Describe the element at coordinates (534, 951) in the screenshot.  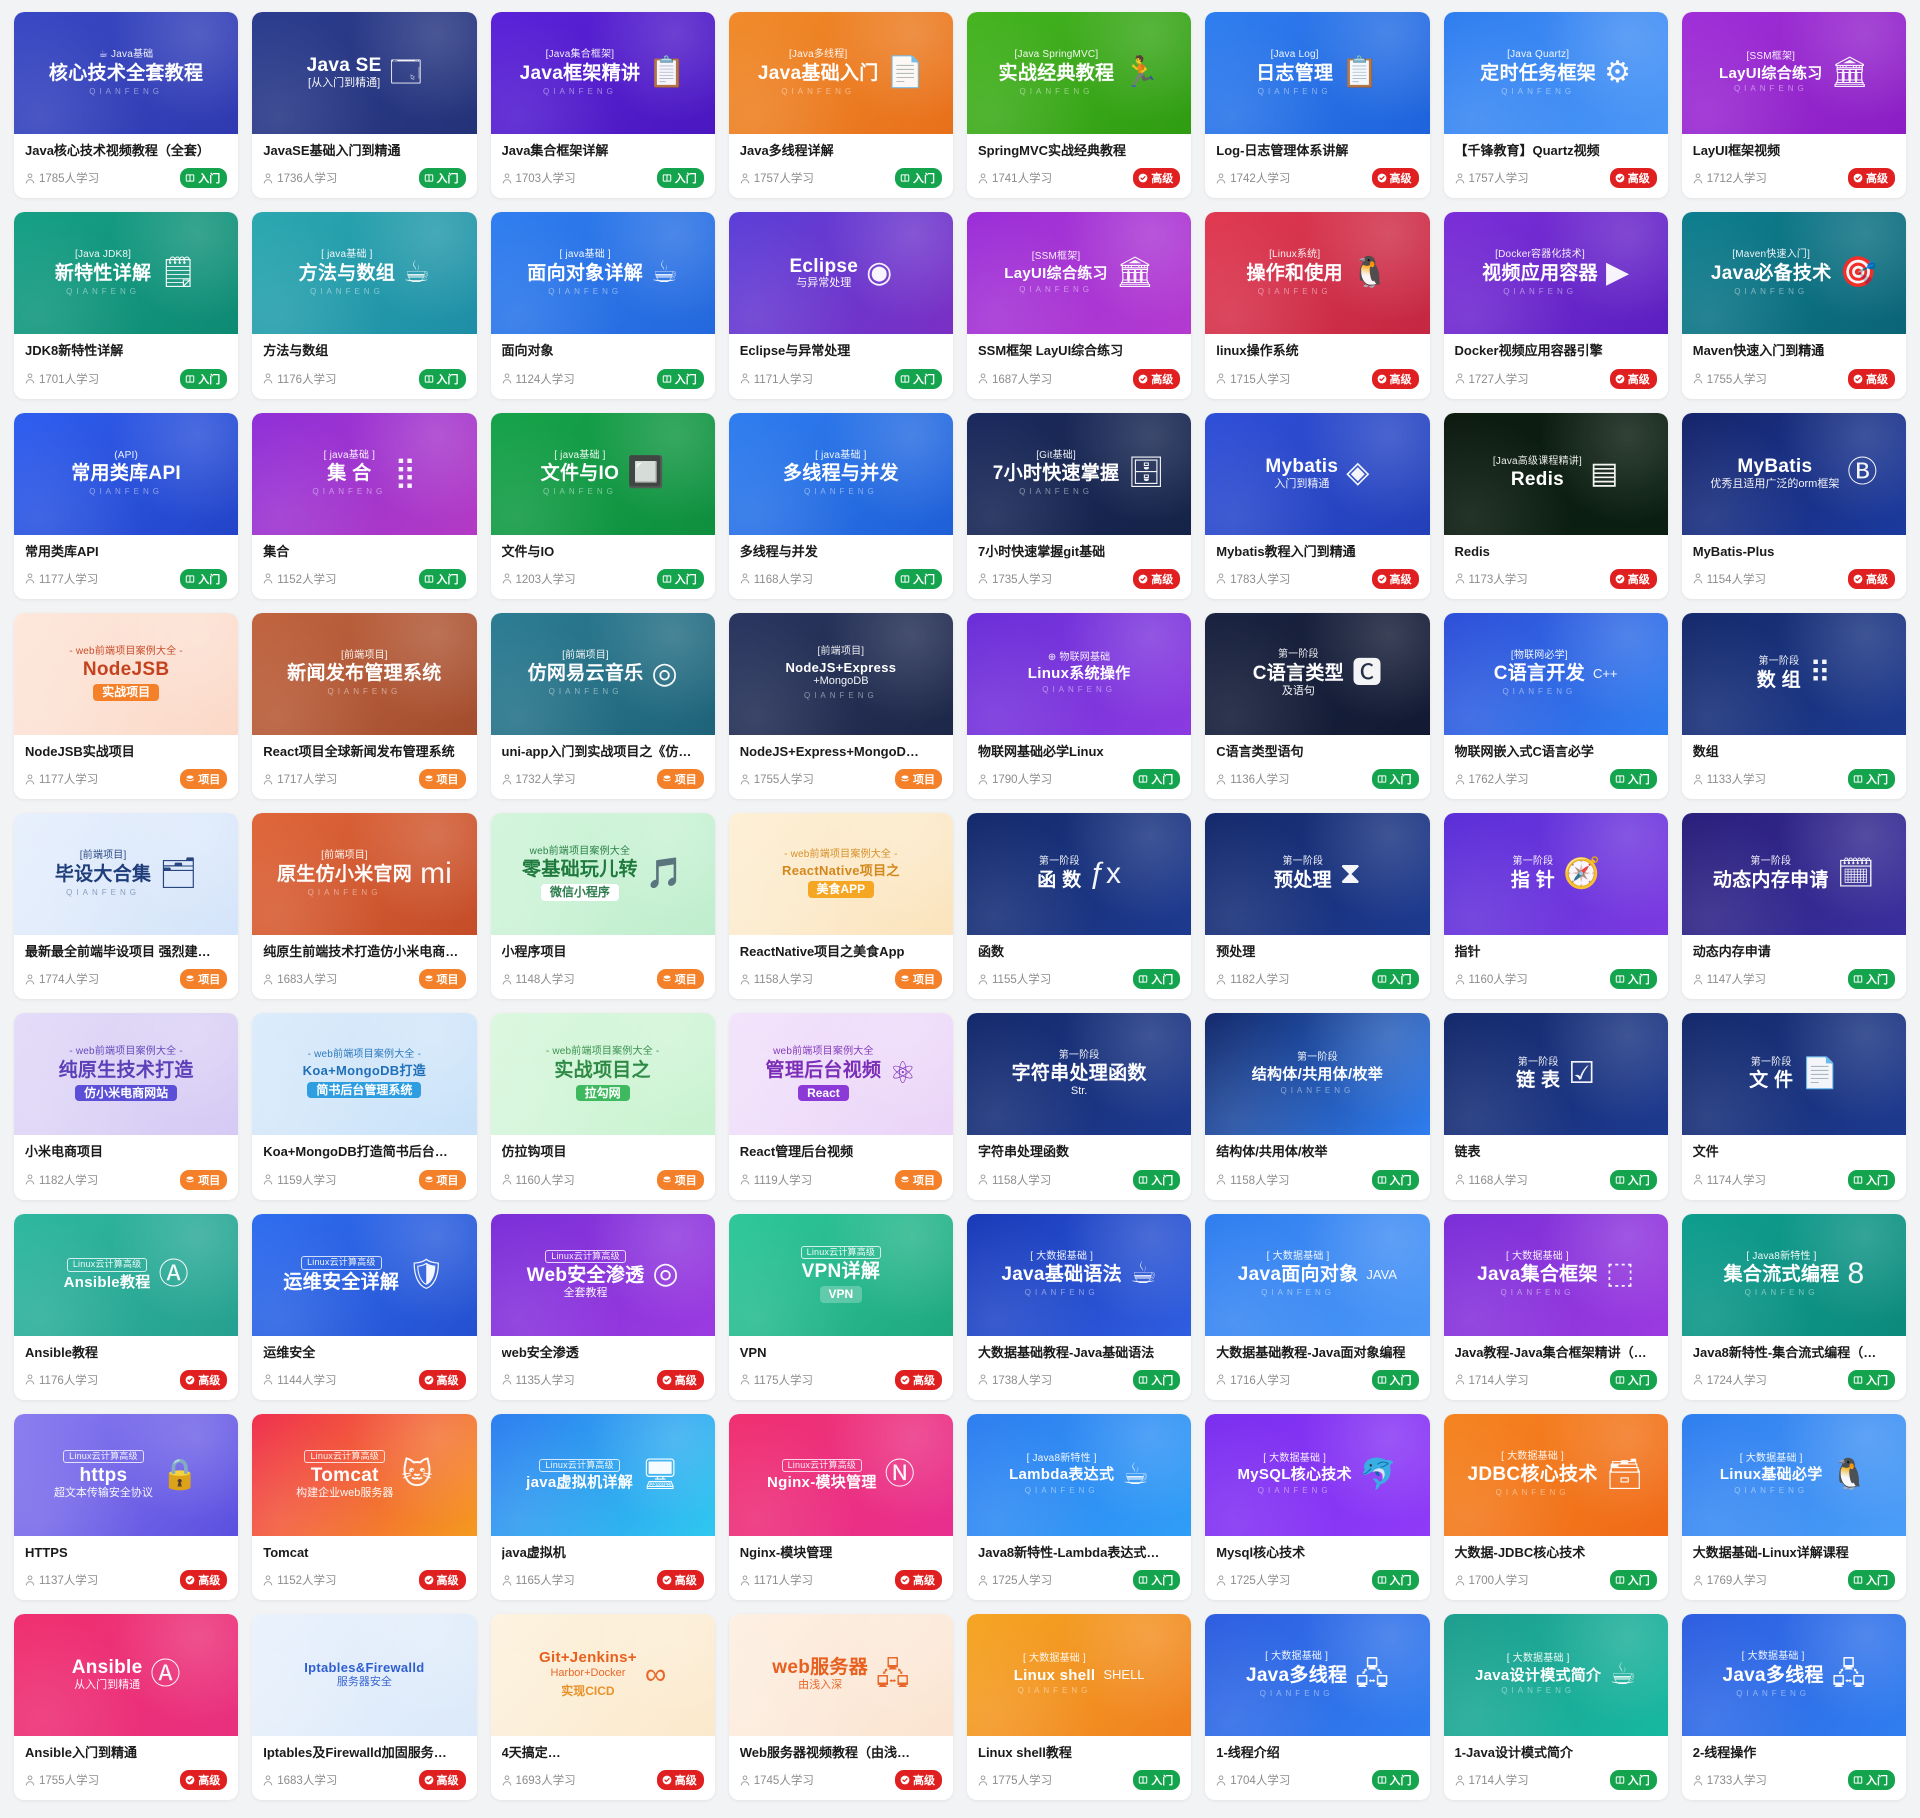
I see `course-title: 小程序项目` at that location.